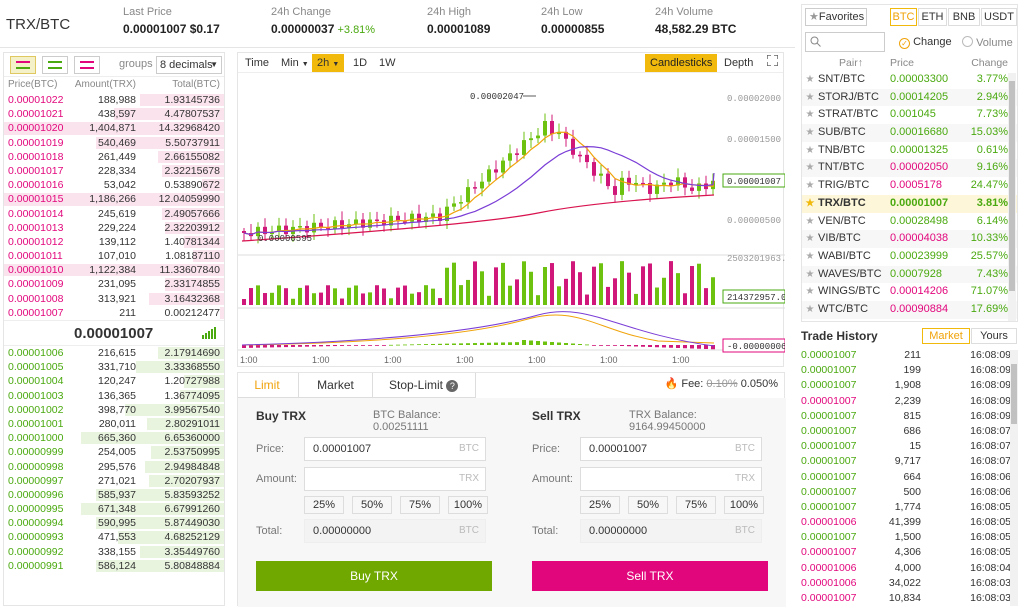 The height and width of the screenshot is (610, 1024). What do you see at coordinates (909, 97) in the screenshot?
I see `market-row: ★ STORJ/BTC 0.00014205 2.94%` at bounding box center [909, 97].